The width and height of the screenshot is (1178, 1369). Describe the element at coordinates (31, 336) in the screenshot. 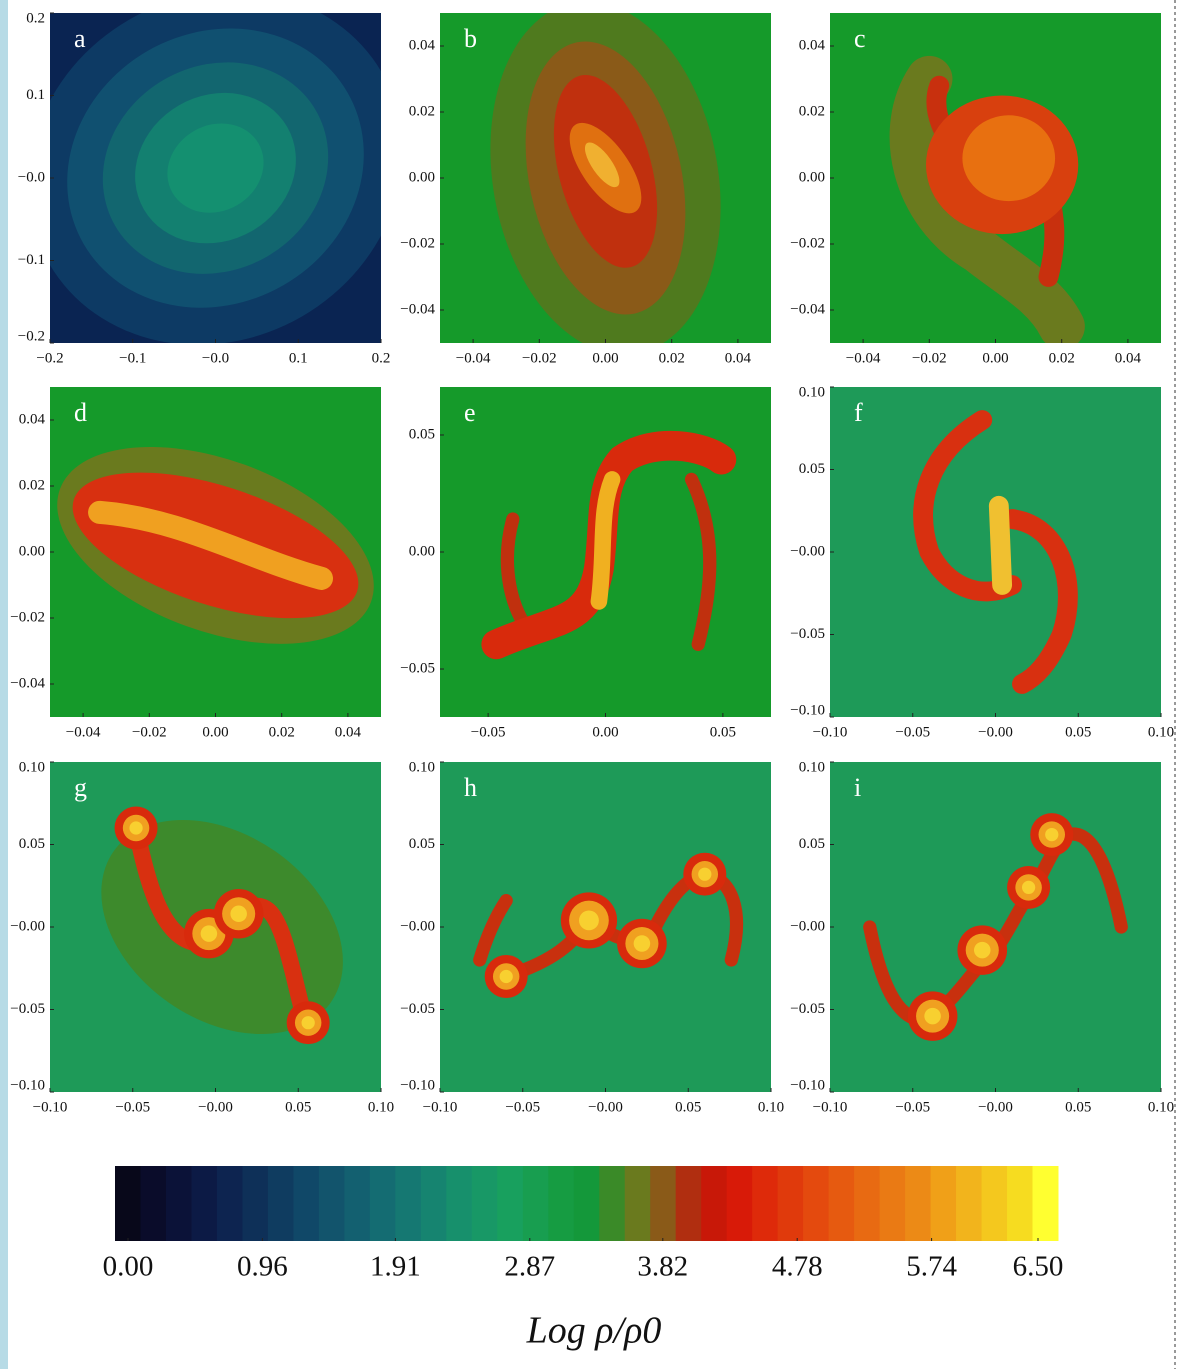

I see `y-tick-label: −0.2` at that location.